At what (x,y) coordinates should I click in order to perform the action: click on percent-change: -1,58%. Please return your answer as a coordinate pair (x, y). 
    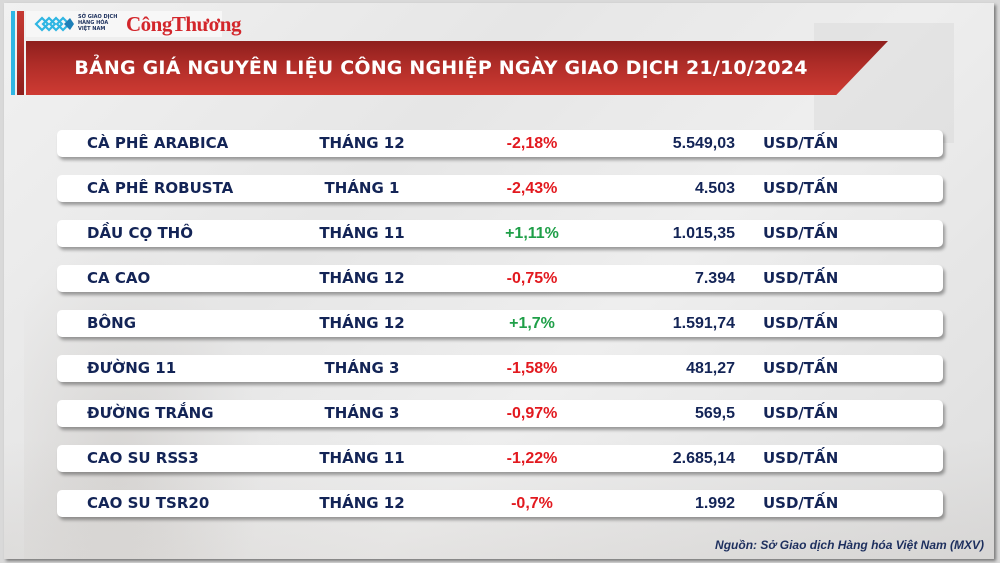
    Looking at the image, I should click on (532, 368).